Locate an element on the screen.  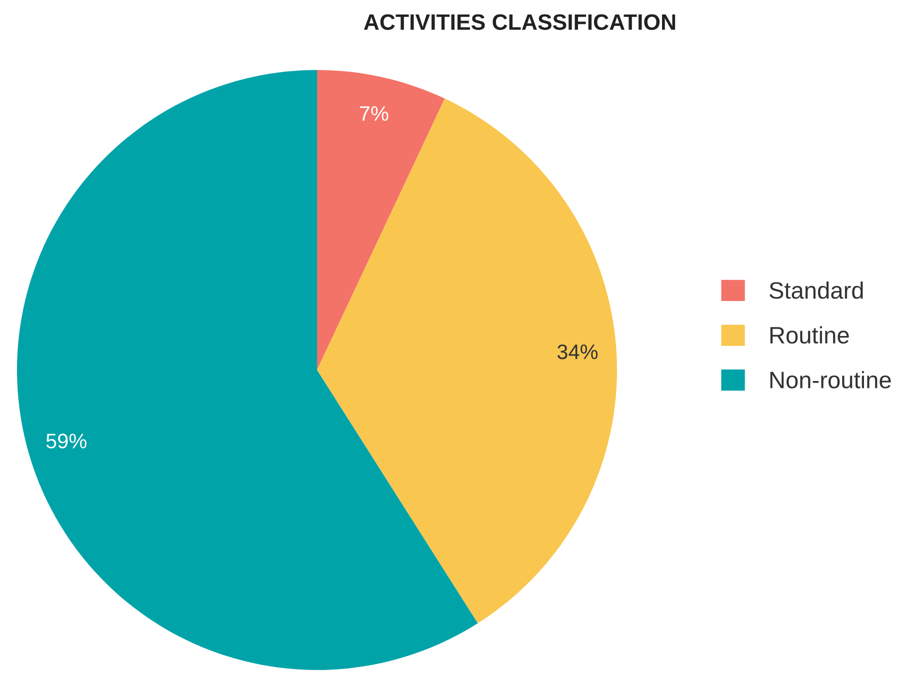
chart-title: ACTIVITIES CLASSIFICATION is located at coordinates (520, 22).